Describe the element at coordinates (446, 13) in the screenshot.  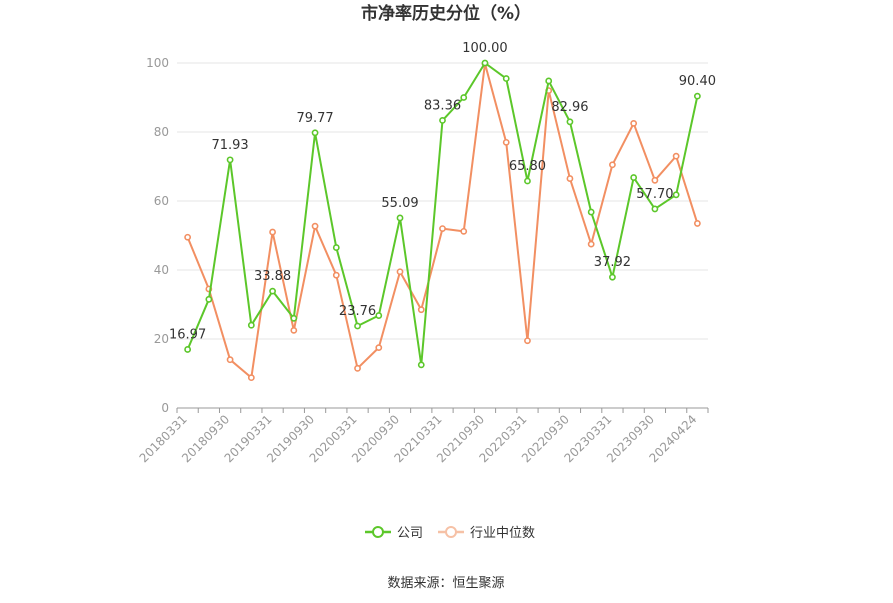
I see `chart-title: 市净率历史分位（%）` at that location.